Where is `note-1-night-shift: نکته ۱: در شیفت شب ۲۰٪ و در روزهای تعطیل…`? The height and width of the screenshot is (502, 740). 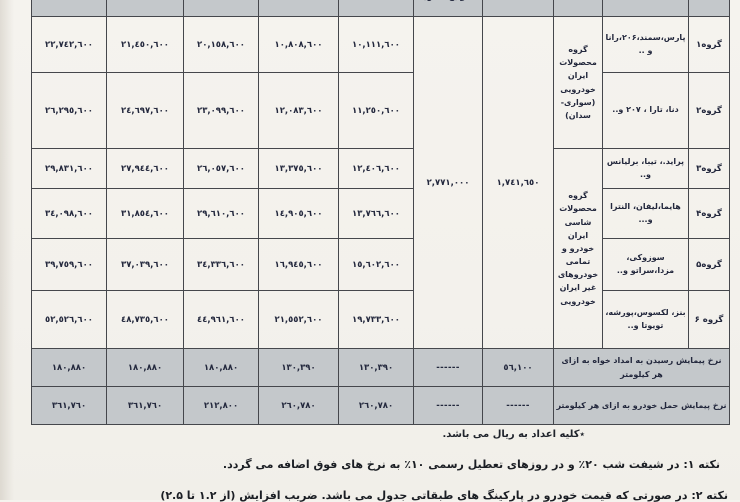 note-1-night-shift: نکته ۱: در شیفت شب ۲۰٪ و در روزهای تعطیل… is located at coordinates (471, 464).